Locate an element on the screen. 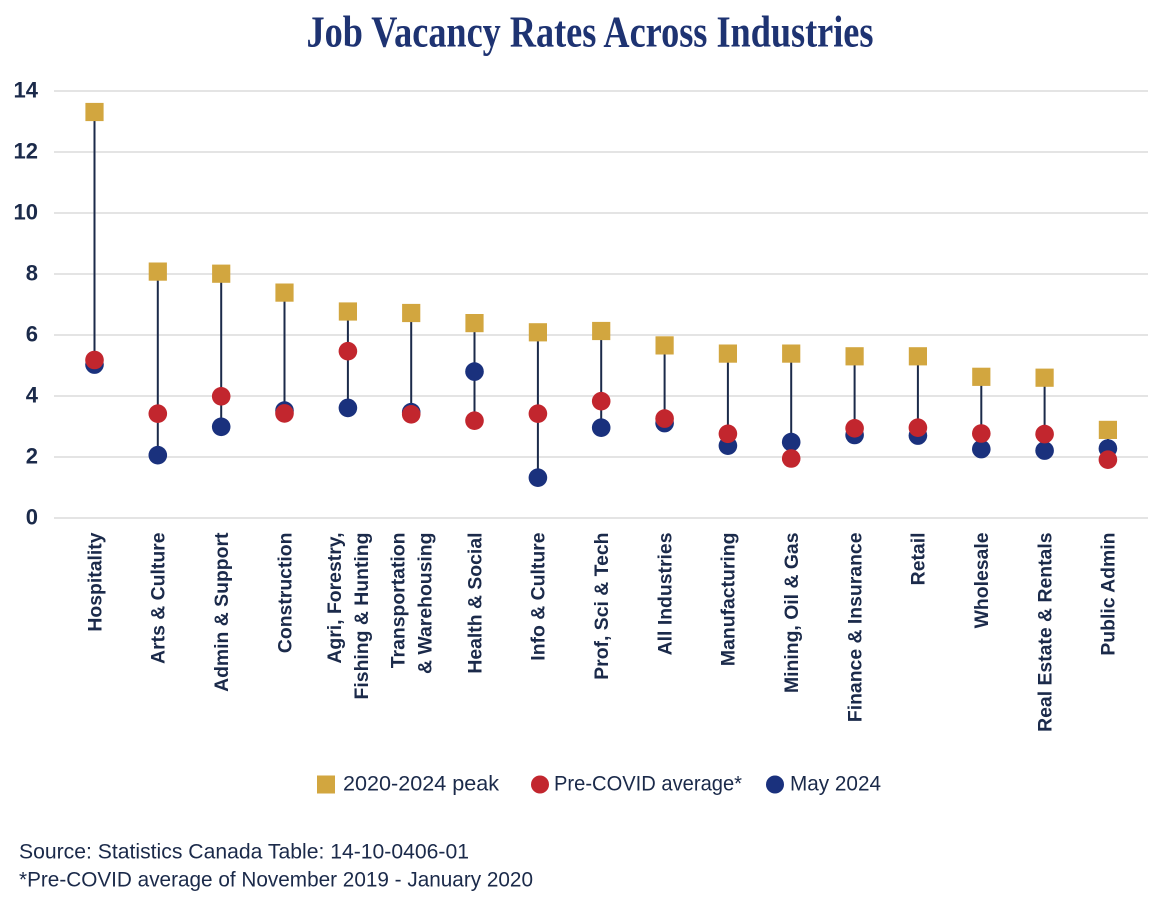  svg-text:Job Vacancy Rates Across Indus: Job Vacancy Rates Across Industries is located at coordinates (590, 32).